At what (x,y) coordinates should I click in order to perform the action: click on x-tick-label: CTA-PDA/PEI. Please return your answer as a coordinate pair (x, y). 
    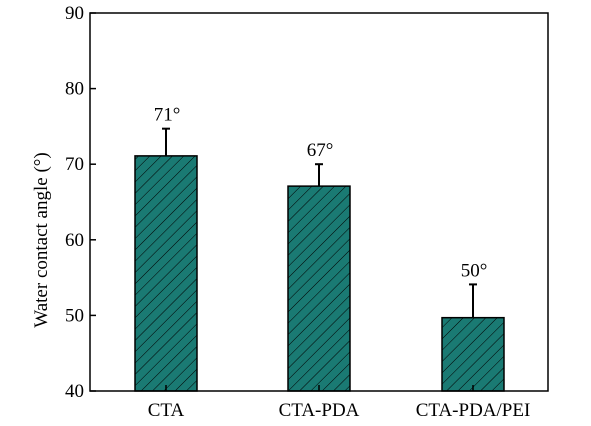
    Looking at the image, I should click on (473, 410).